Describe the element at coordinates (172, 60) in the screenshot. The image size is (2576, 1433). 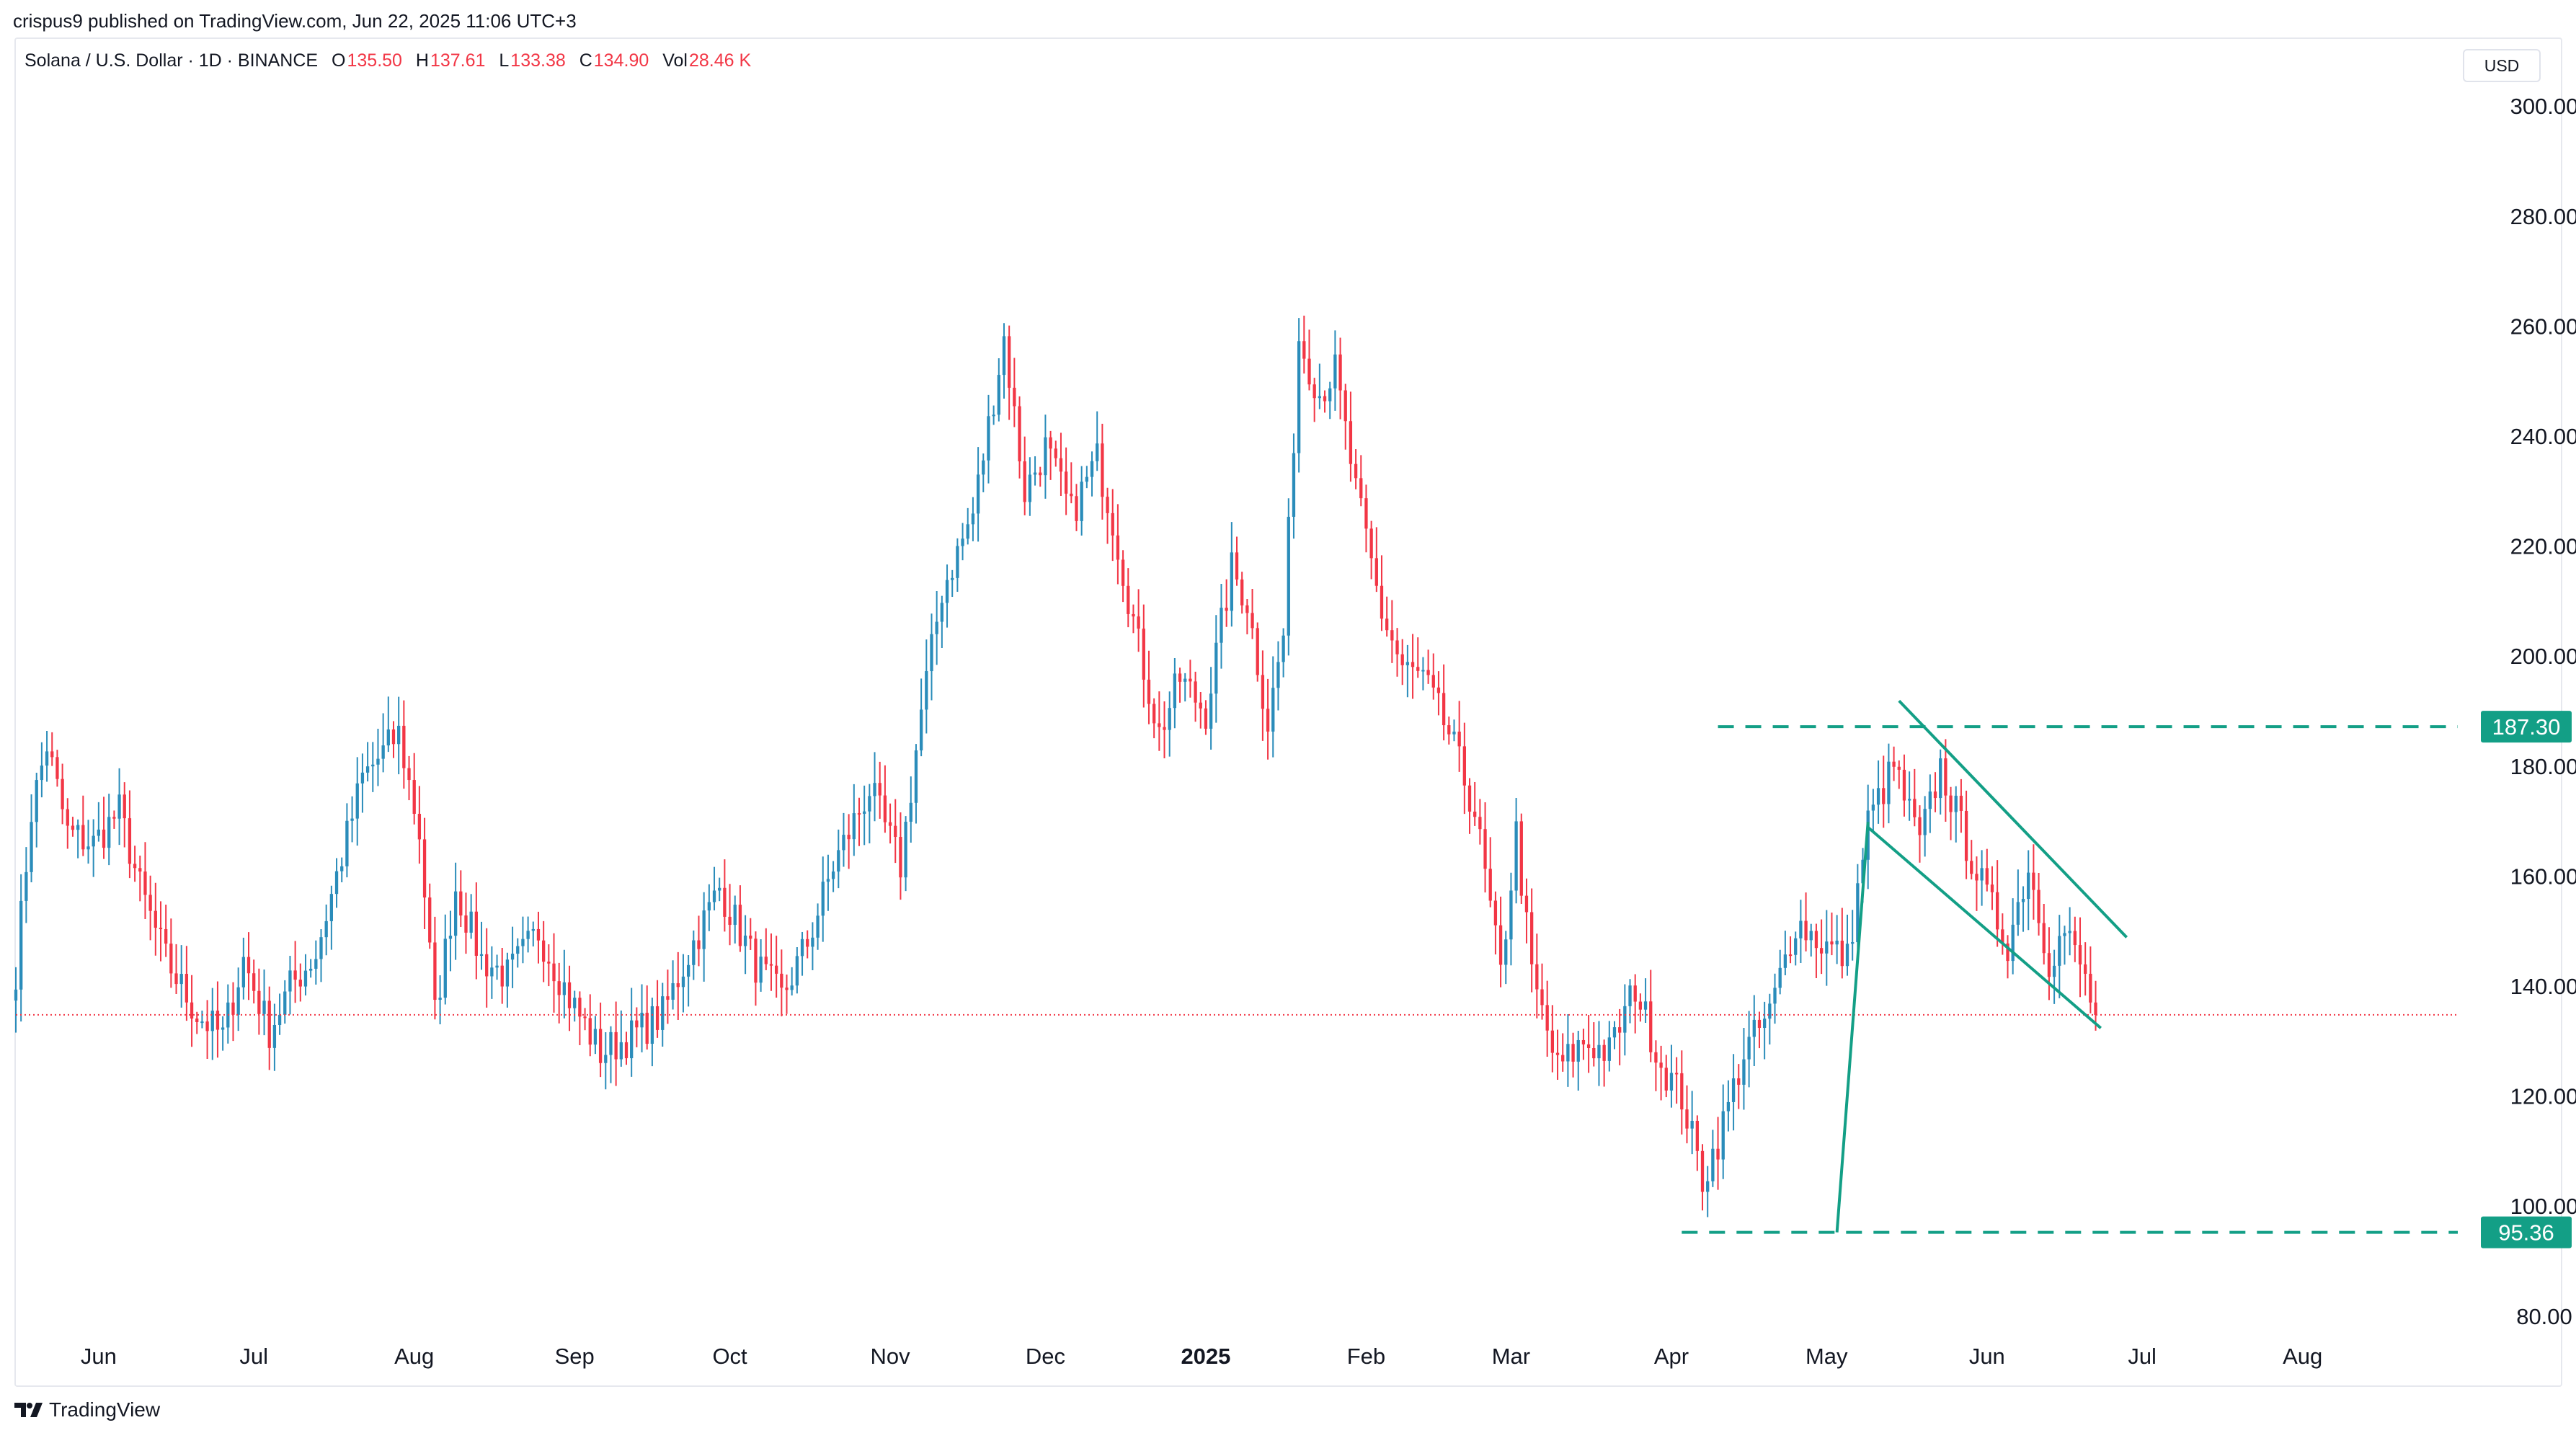
I see `symbol-name: Solana / U.S. Dollar · 1D · BINANCE` at that location.